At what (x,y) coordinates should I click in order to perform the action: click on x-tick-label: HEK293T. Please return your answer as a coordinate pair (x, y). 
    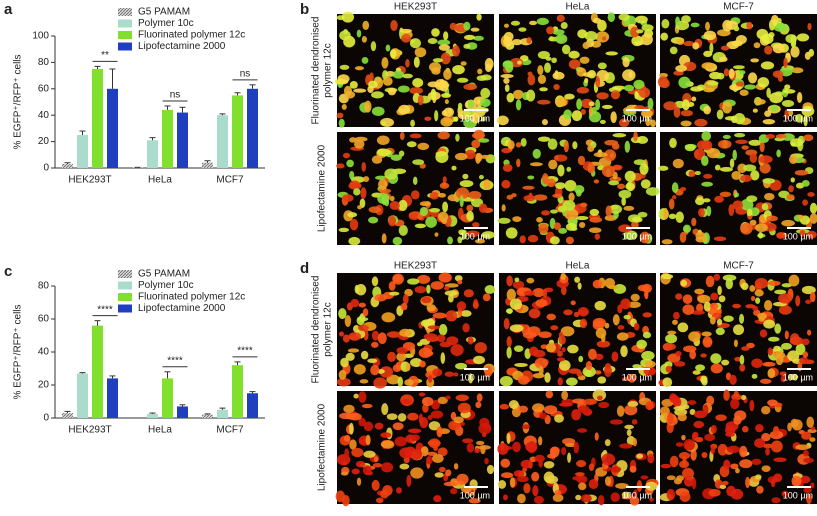
    Looking at the image, I should click on (89, 430).